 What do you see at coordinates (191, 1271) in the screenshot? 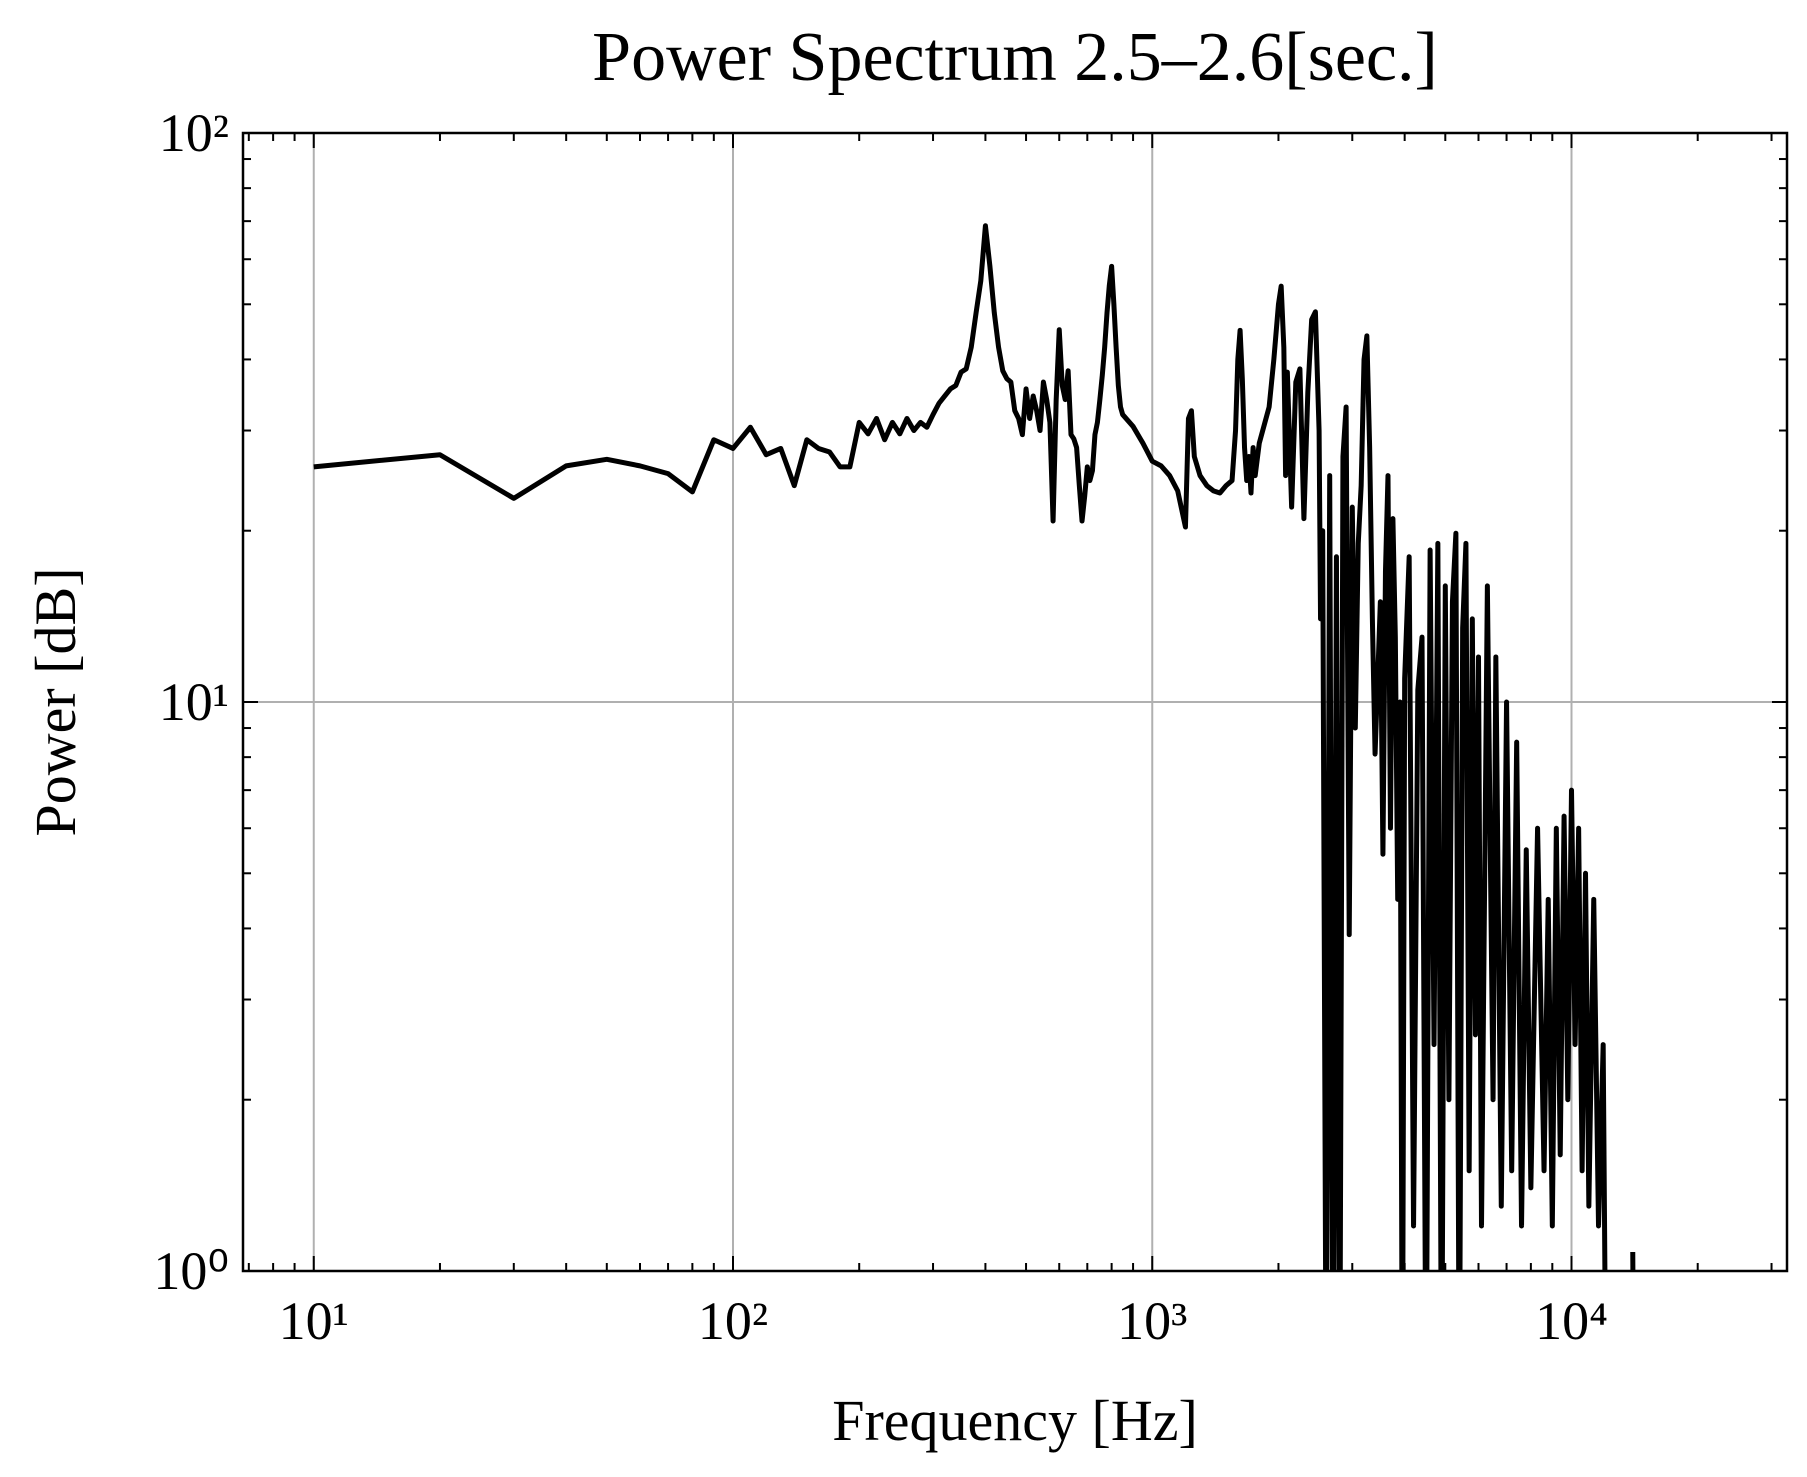
I see `y-tick-label: 10⁰` at bounding box center [191, 1271].